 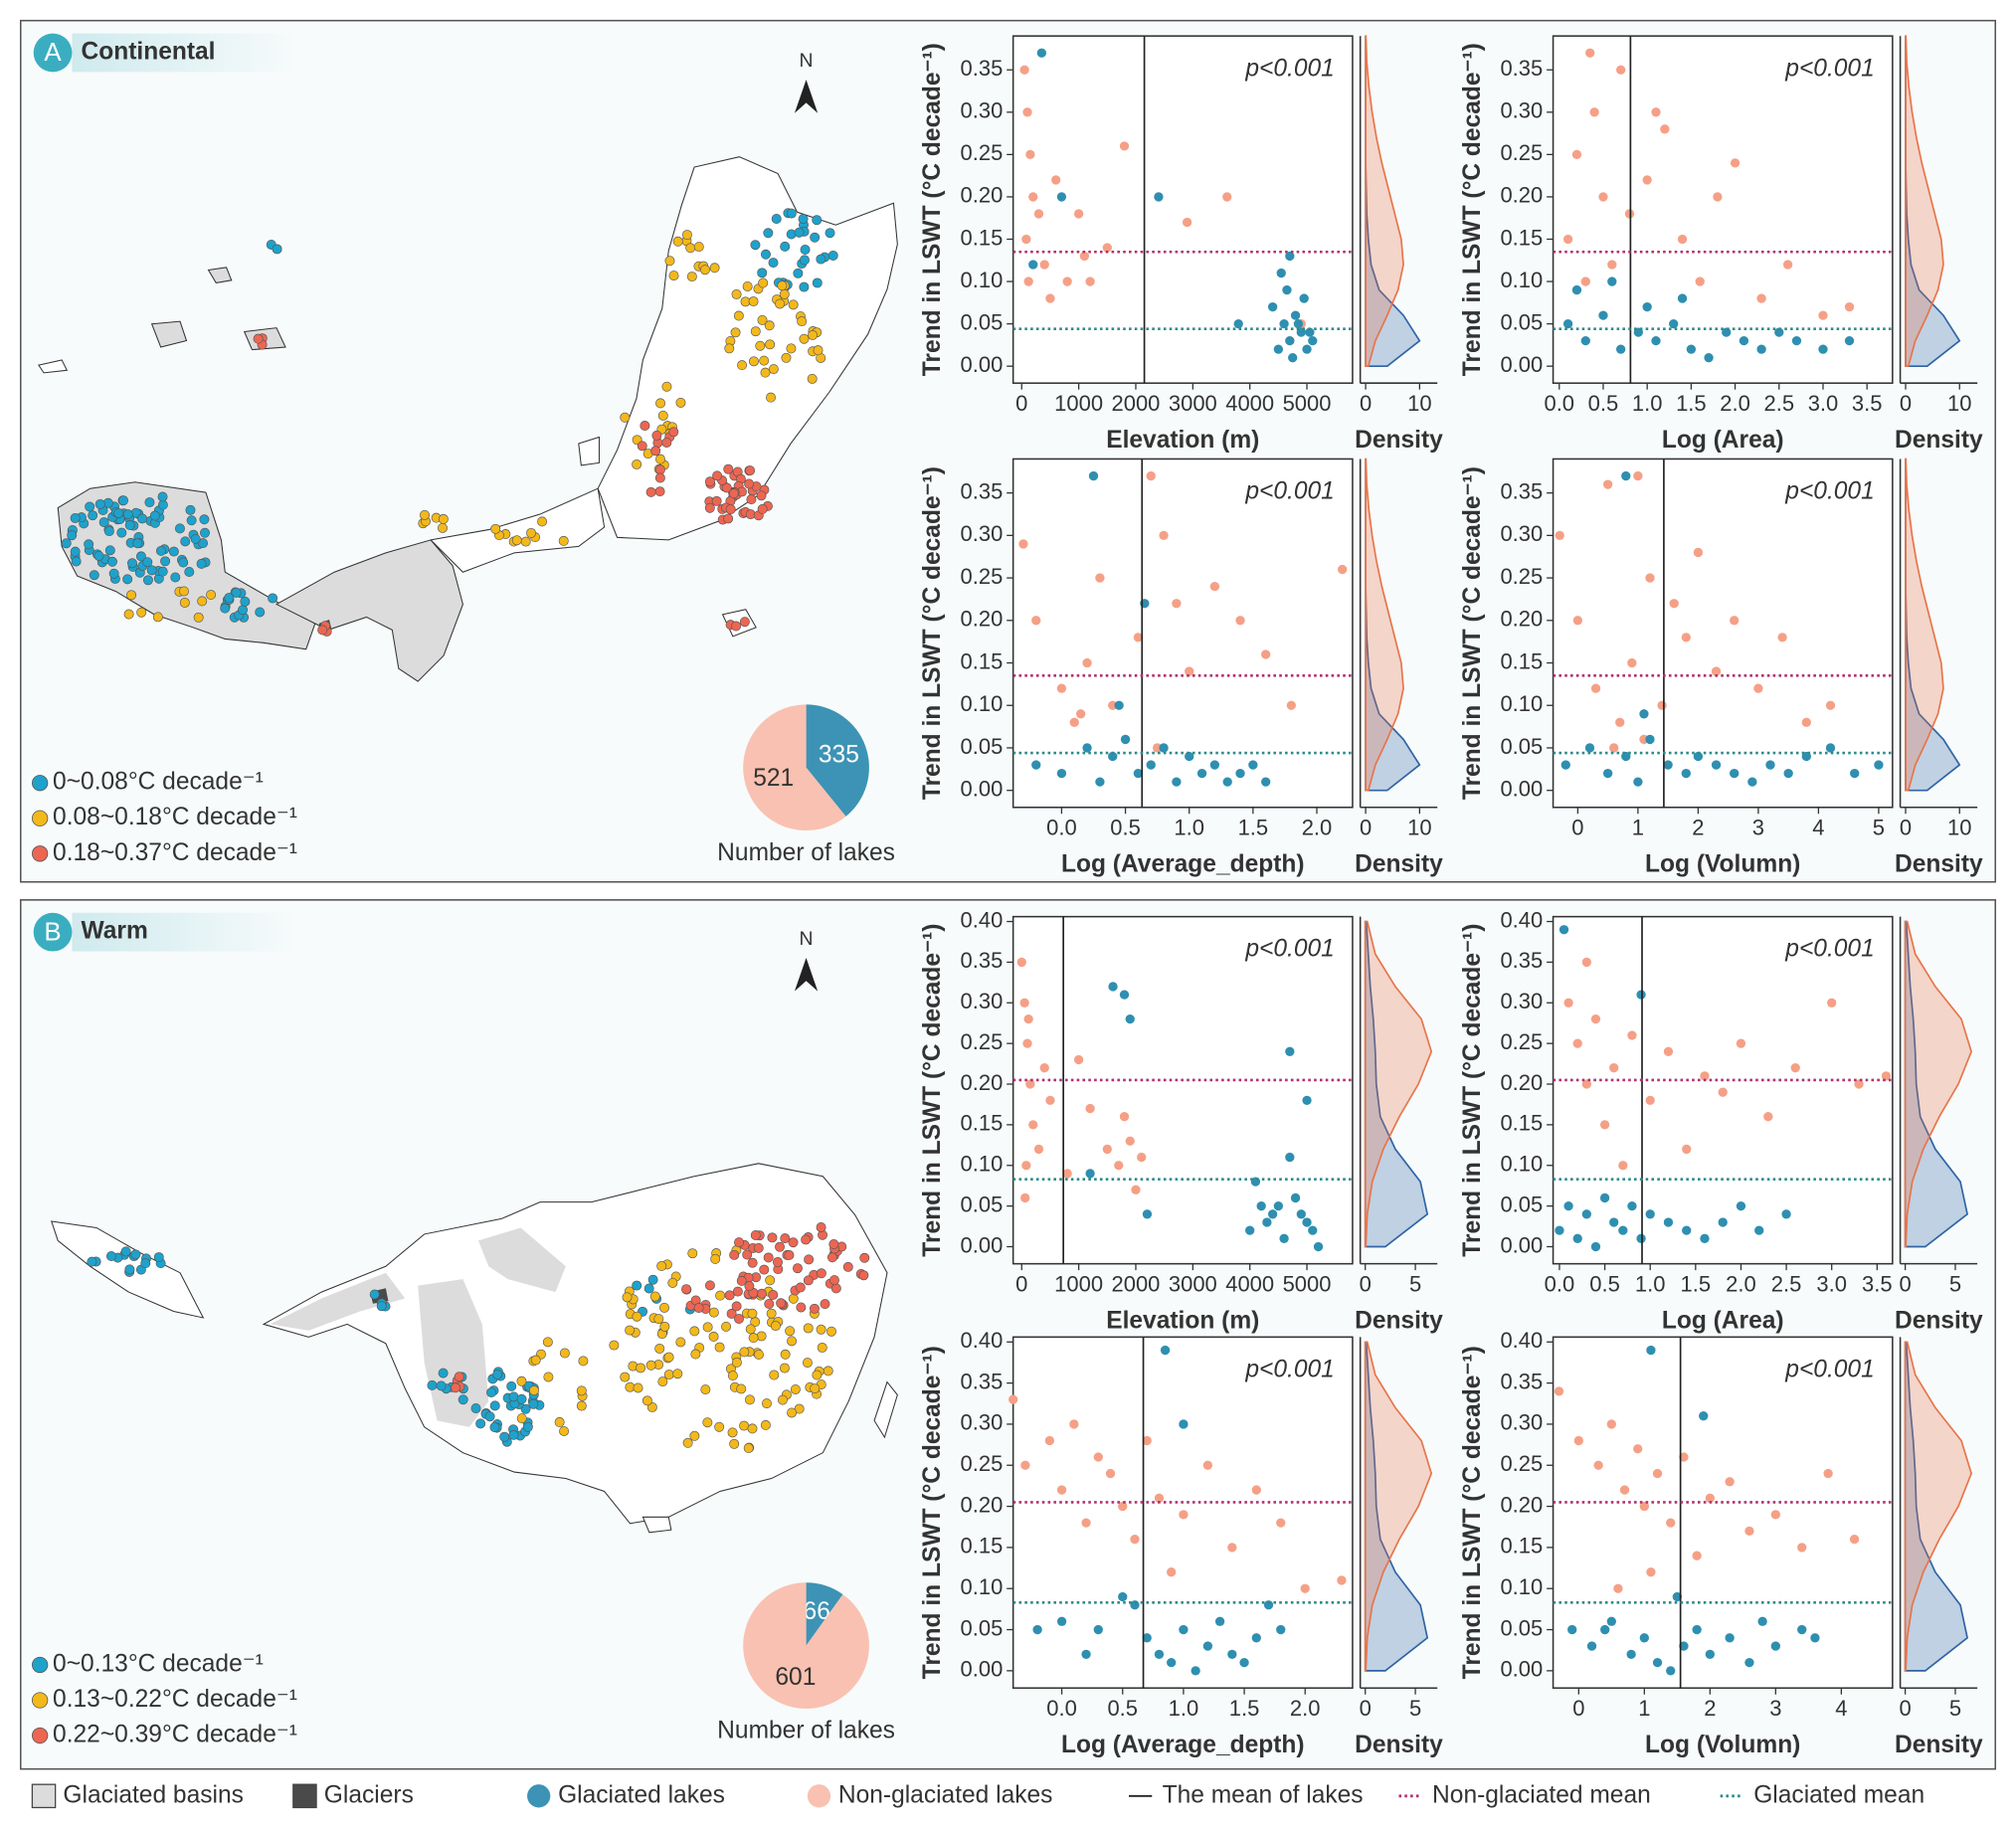 What do you see at coordinates (153, 1795) in the screenshot?
I see `legend-label: Glaciated basins` at bounding box center [153, 1795].